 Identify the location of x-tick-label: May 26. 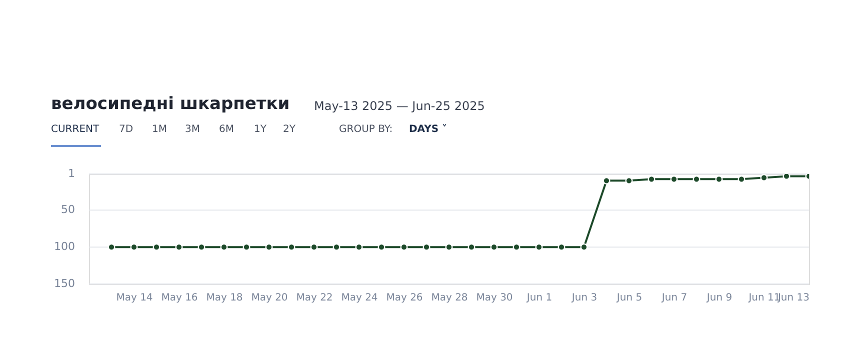
(404, 298).